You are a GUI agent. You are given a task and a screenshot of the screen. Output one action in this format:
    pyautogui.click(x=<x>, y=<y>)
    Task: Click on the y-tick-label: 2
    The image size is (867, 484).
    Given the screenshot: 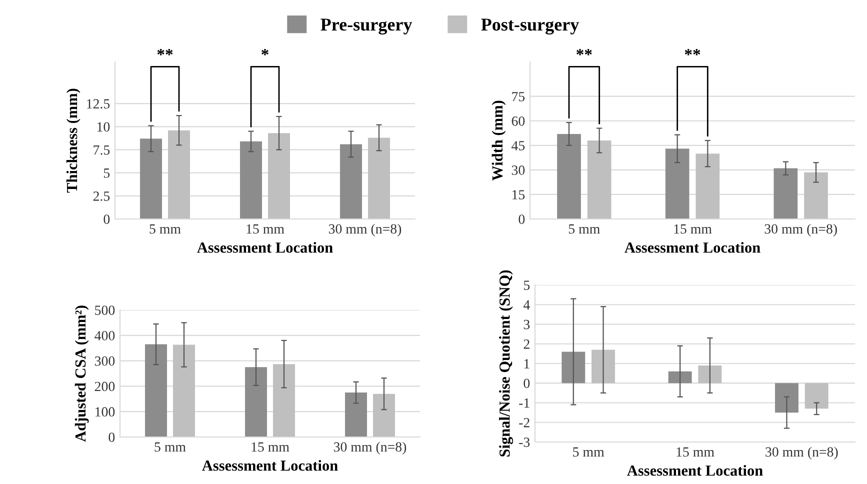 What is the action you would take?
    pyautogui.click(x=527, y=344)
    